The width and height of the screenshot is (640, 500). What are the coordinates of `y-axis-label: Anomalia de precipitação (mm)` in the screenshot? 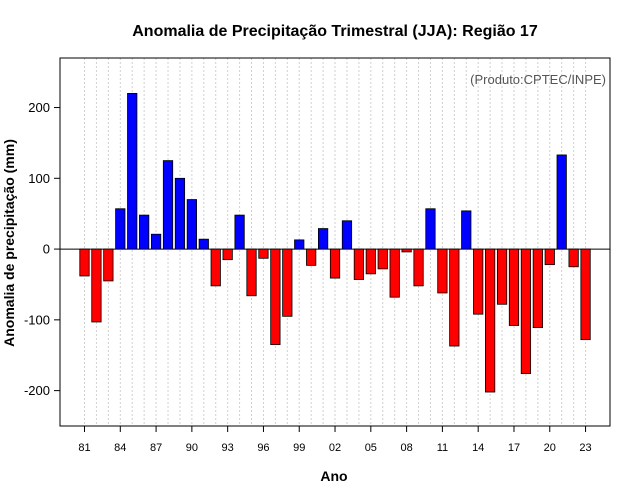 It's located at (9, 243).